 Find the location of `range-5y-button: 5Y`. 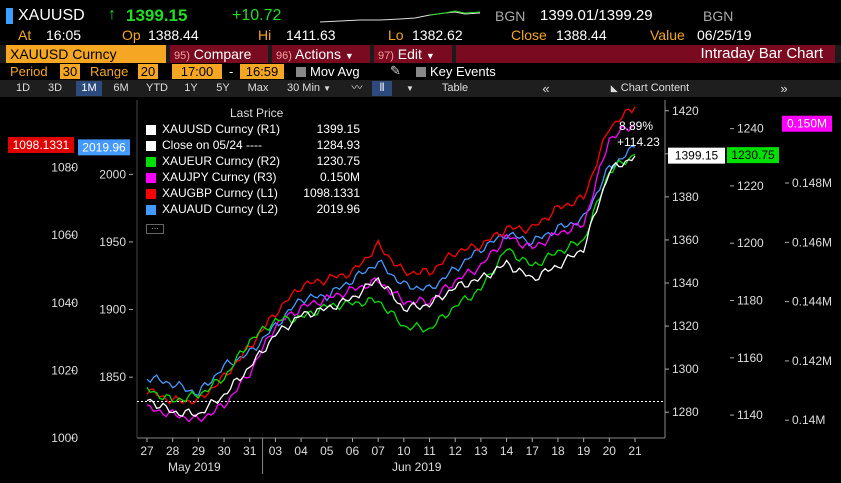

range-5y-button: 5Y is located at coordinates (223, 88).